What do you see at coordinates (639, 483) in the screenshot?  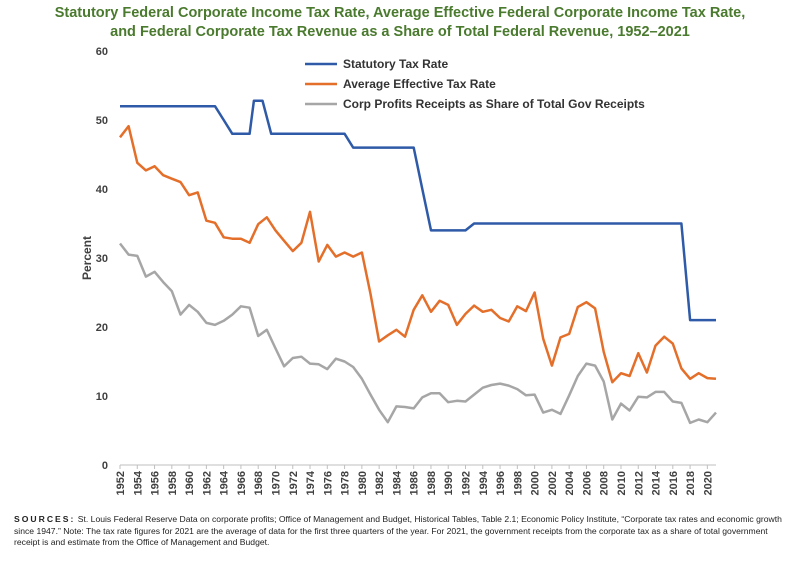 I see `x-tick-label: 2012` at bounding box center [639, 483].